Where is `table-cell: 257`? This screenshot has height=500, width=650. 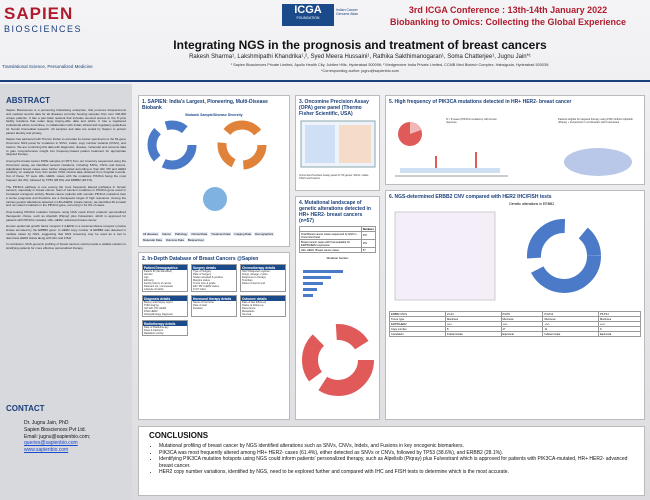
table-cell: 257 is located at coordinates (368, 235).